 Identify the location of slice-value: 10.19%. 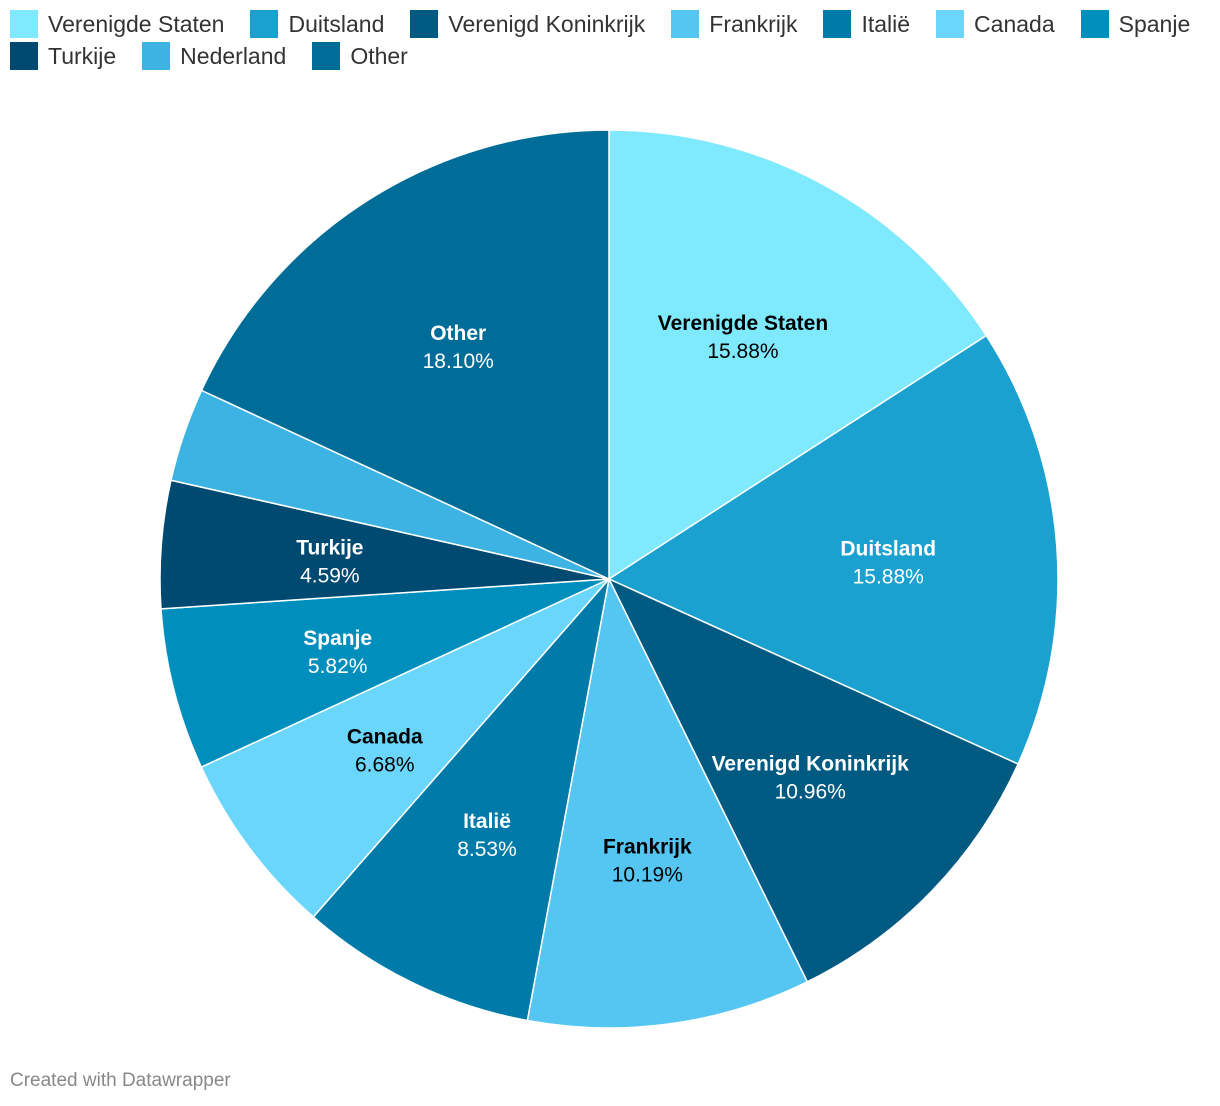
(647, 874).